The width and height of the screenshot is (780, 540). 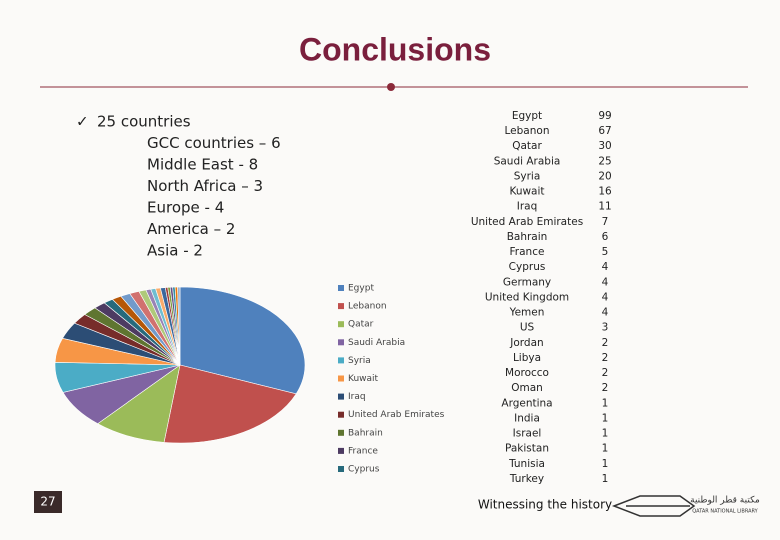 I want to click on logo-english: QATAR NATIONAL LIBRARY, so click(x=725, y=512).